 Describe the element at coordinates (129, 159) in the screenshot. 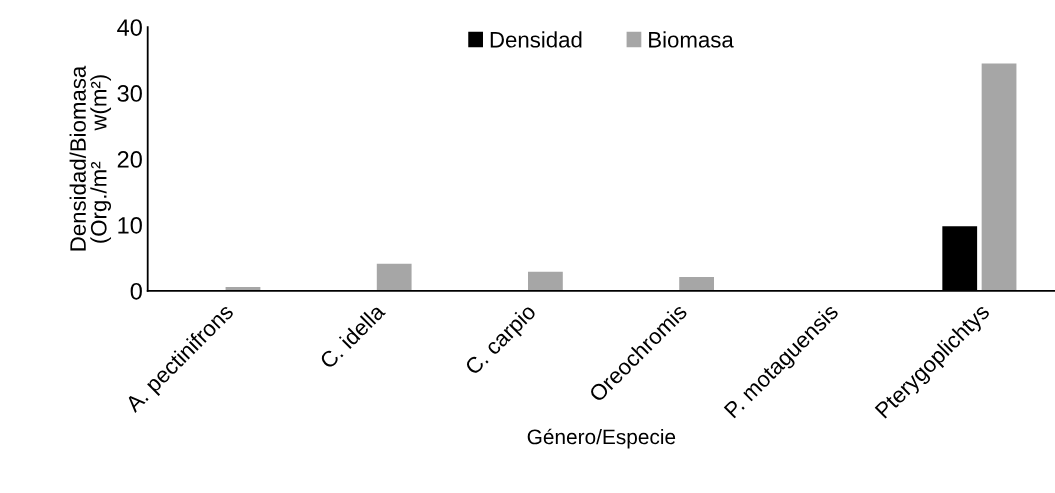

I see `y-tick-label: 20` at that location.